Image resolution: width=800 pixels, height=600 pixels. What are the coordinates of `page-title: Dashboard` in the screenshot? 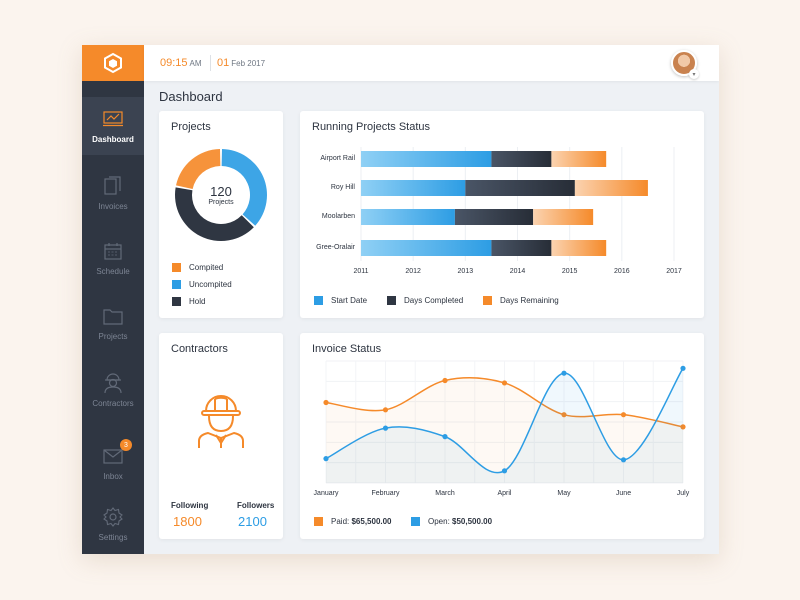 It's located at (191, 96).